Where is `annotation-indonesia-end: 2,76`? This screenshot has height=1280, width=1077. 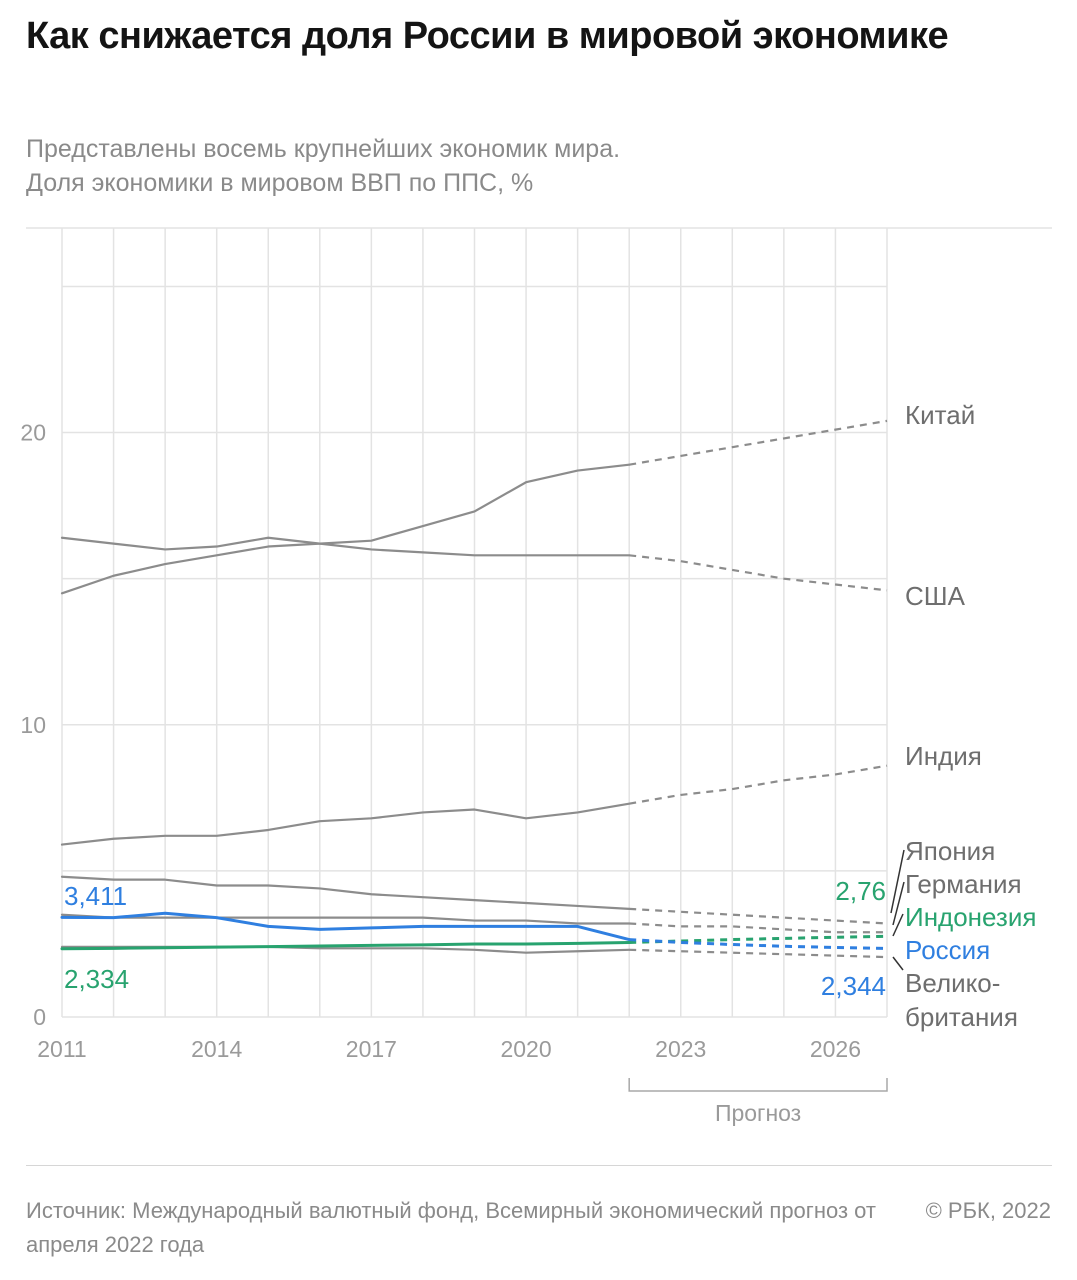 annotation-indonesia-end: 2,76 is located at coordinates (860, 891).